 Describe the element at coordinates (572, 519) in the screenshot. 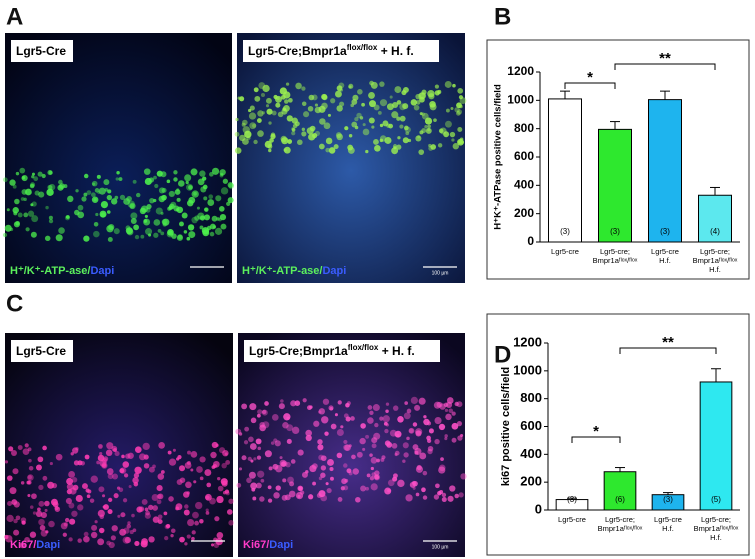

I see `x-tick-label: Lgr5-cre` at that location.